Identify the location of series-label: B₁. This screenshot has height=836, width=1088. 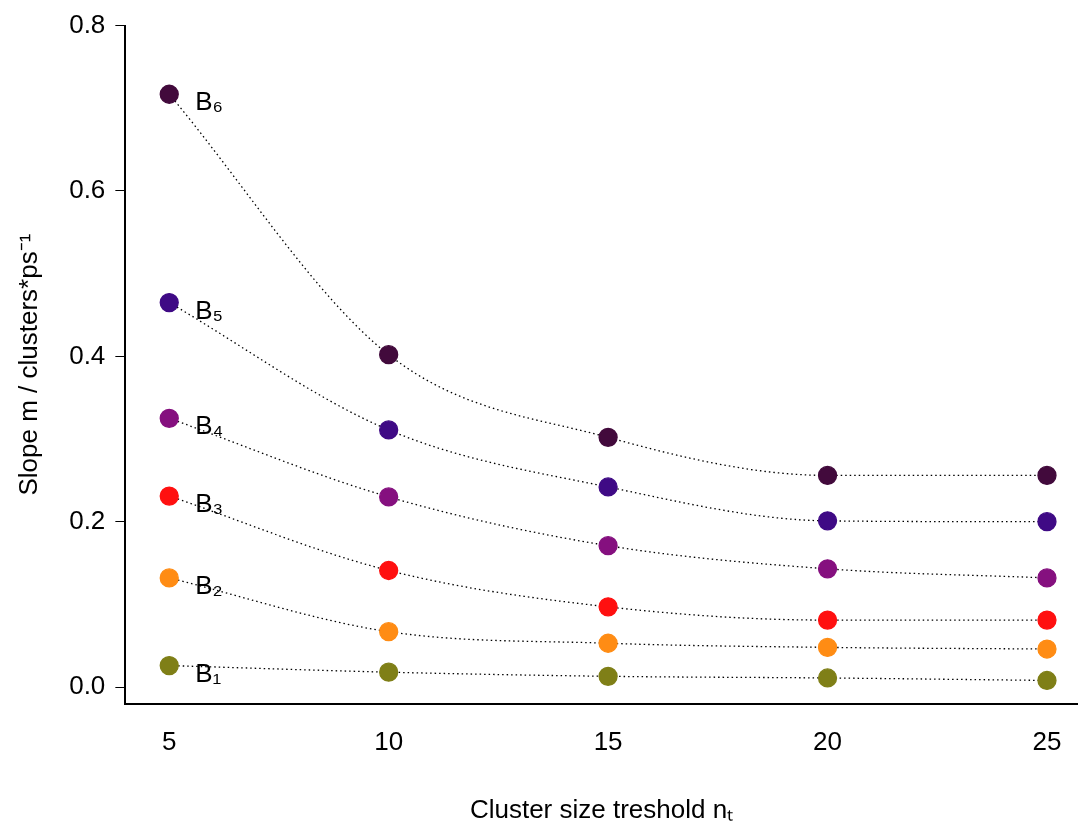
(208, 672).